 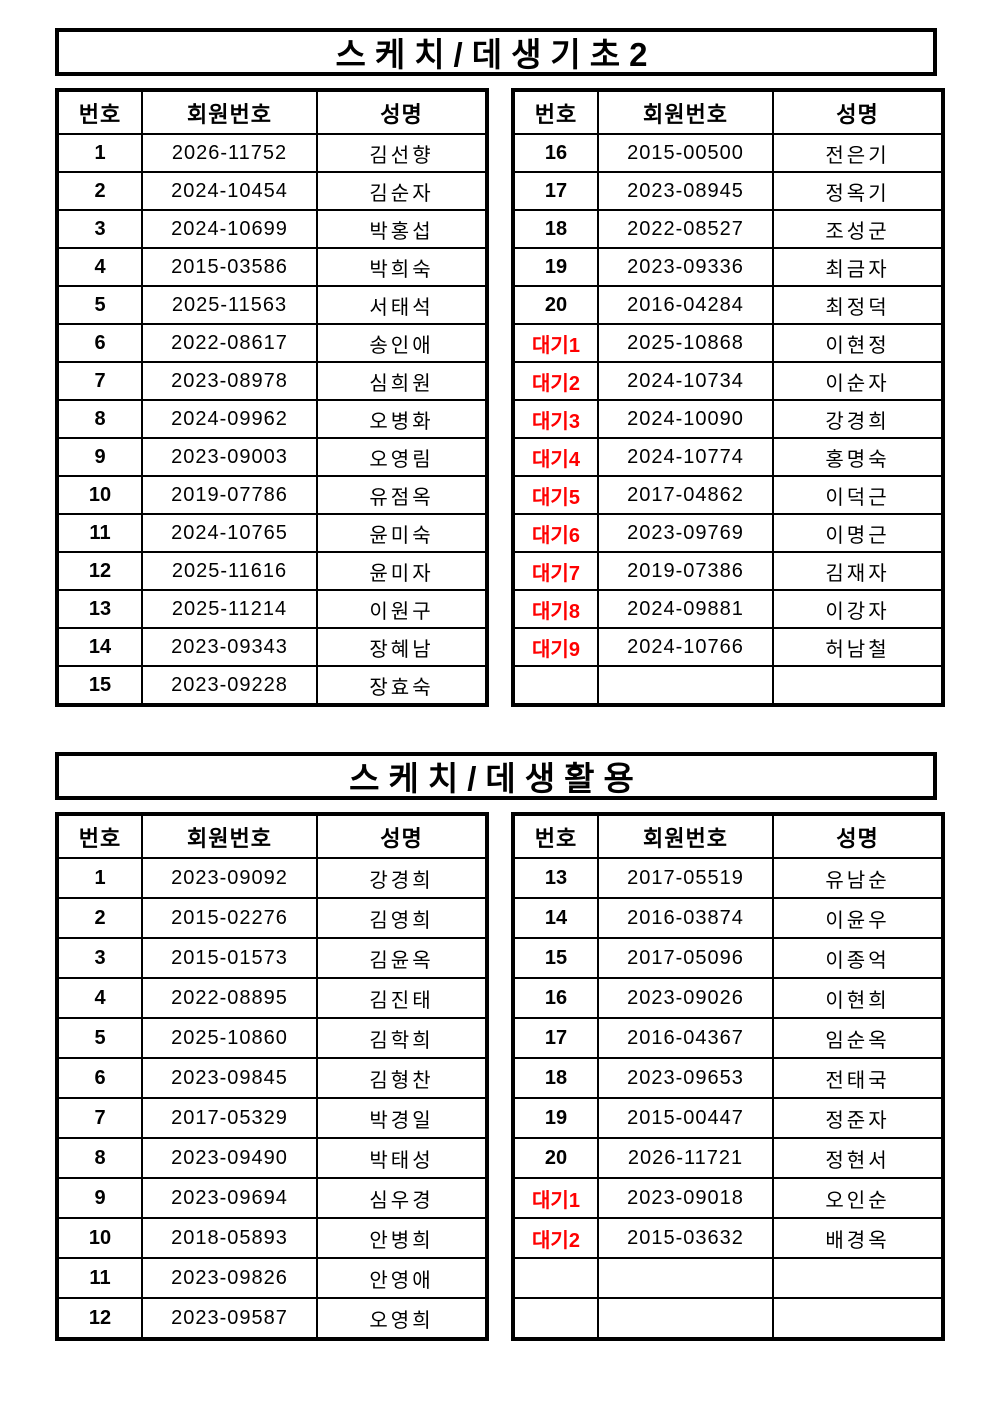 I want to click on table-row: 18 2022-08527 조성군, so click(x=728, y=229).